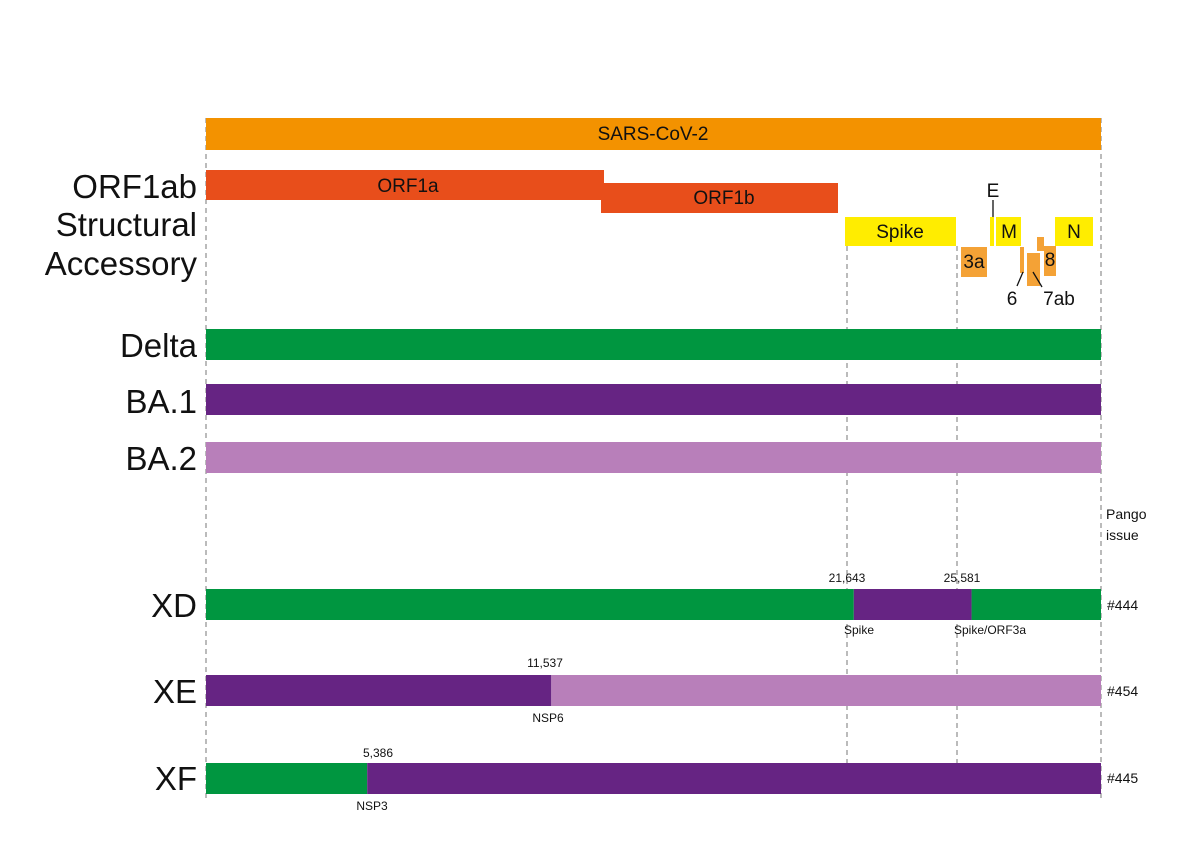  Describe the element at coordinates (1126, 514) in the screenshot. I see `pango-header-line1: Pango` at that location.